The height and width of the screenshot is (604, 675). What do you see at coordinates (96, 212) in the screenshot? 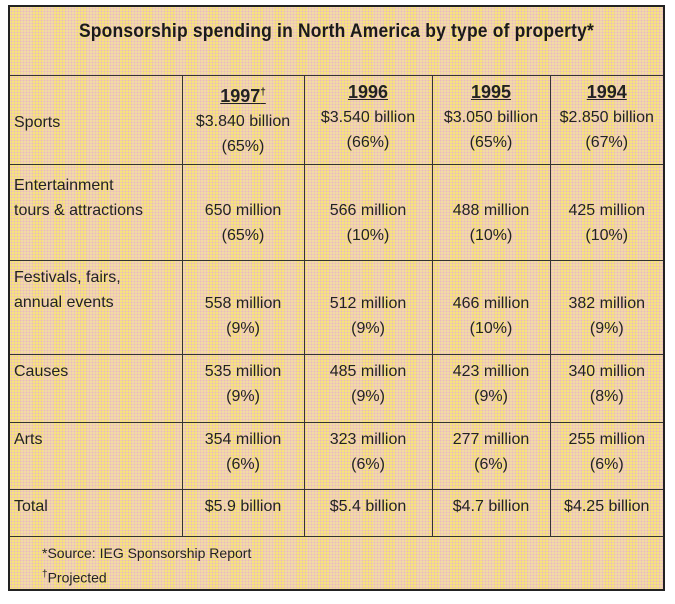
I see `row-label: Entertainment tours & attractions` at bounding box center [96, 212].